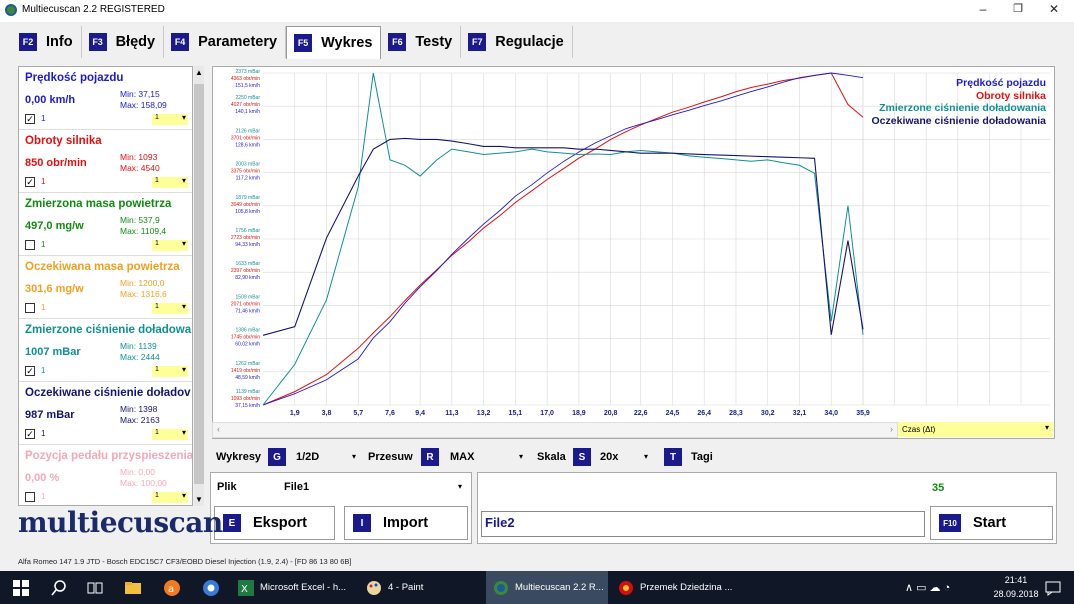 This screenshot has width=1074, height=604. I want to click on legend-item: Prędkość pojazdu, so click(1001, 83).